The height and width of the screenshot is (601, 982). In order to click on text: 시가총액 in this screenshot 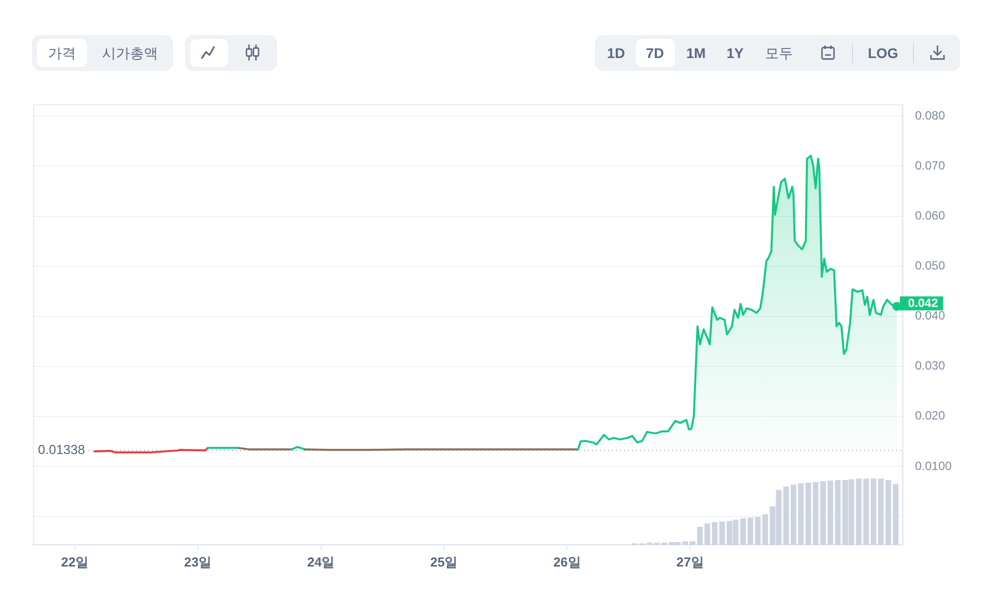, I will do `click(130, 53)`.